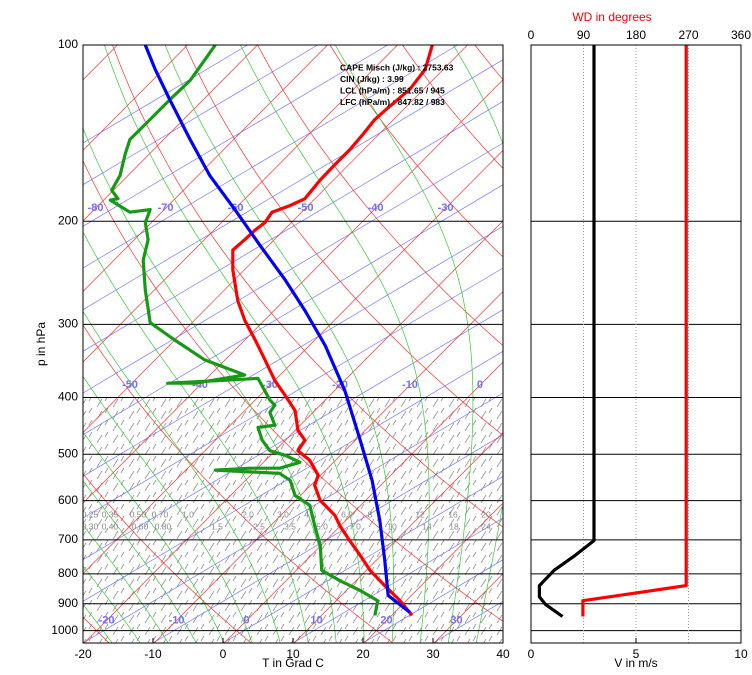 Image resolution: width=752 pixels, height=675 pixels. Describe the element at coordinates (293, 663) in the screenshot. I see `x-axis-label: T in Grad C` at that location.